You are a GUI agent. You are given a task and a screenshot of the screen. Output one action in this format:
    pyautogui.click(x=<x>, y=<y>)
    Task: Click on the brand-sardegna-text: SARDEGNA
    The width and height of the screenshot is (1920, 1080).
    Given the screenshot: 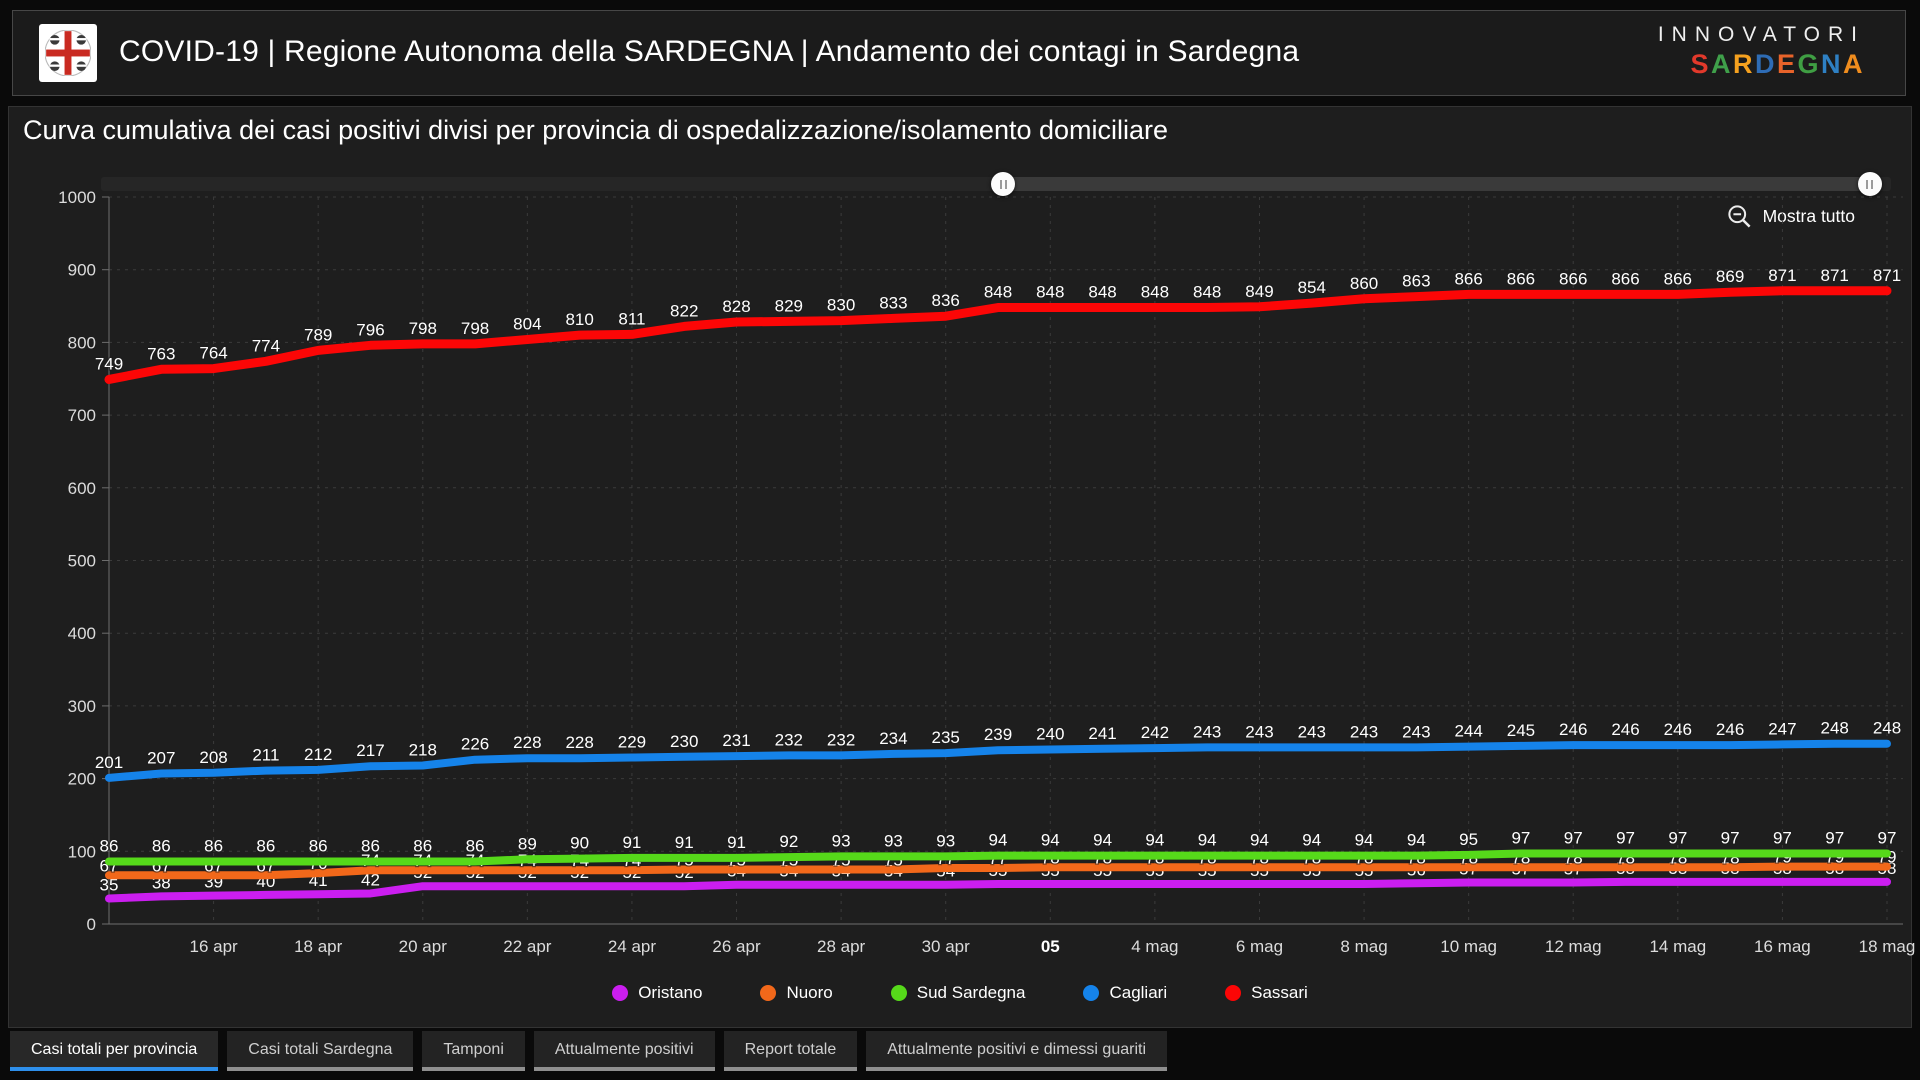 What is the action you would take?
    pyautogui.click(x=1761, y=64)
    